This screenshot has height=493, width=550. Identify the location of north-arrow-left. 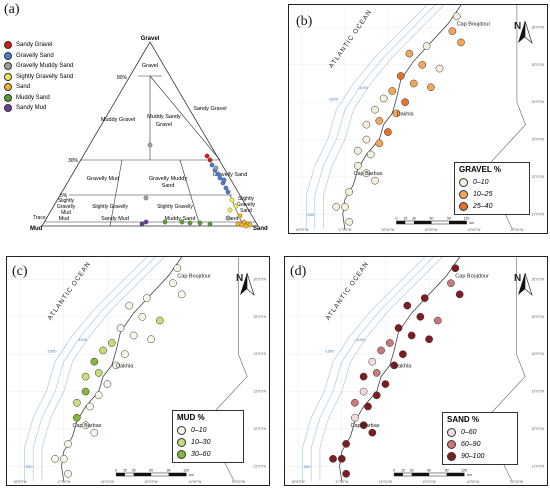
(521, 32).